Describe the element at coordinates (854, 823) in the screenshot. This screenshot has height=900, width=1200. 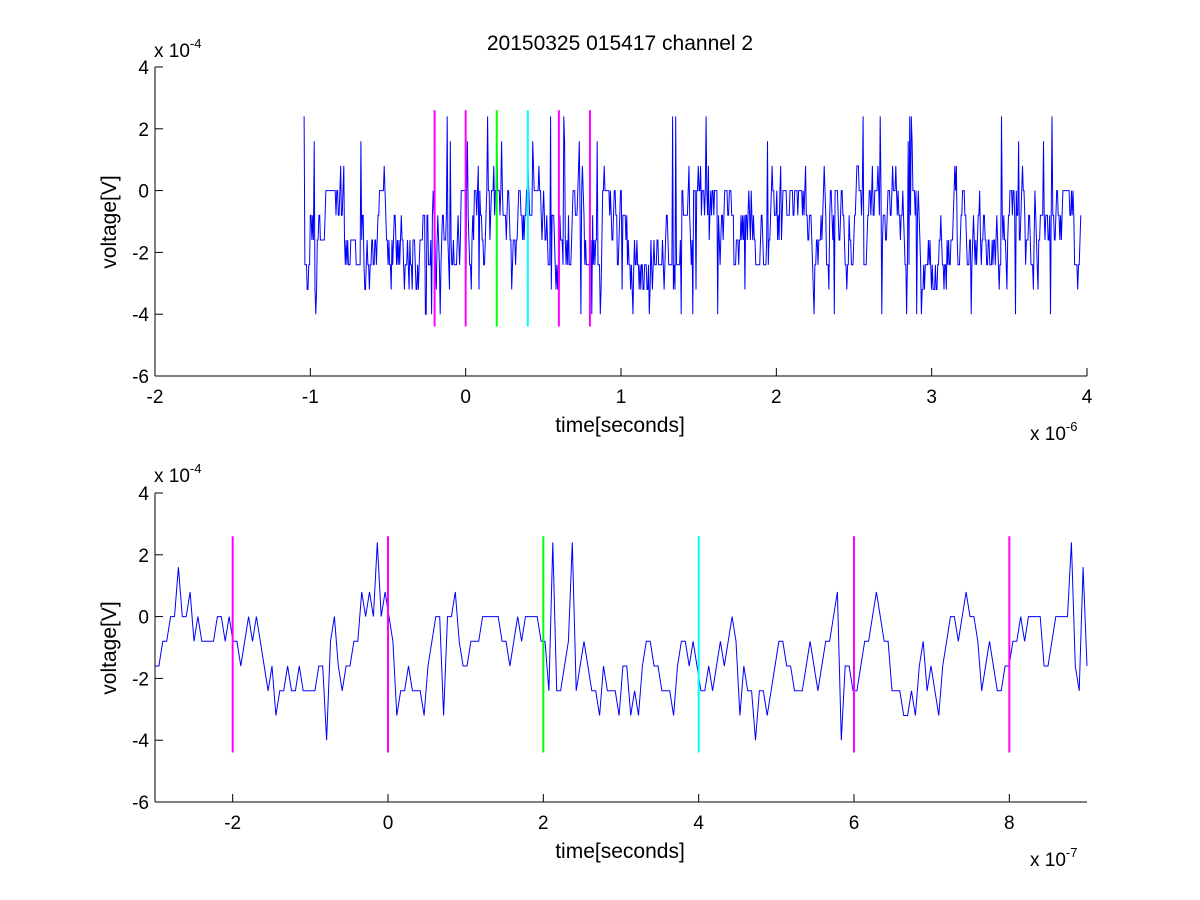
I see `x-tick-label: 6` at that location.